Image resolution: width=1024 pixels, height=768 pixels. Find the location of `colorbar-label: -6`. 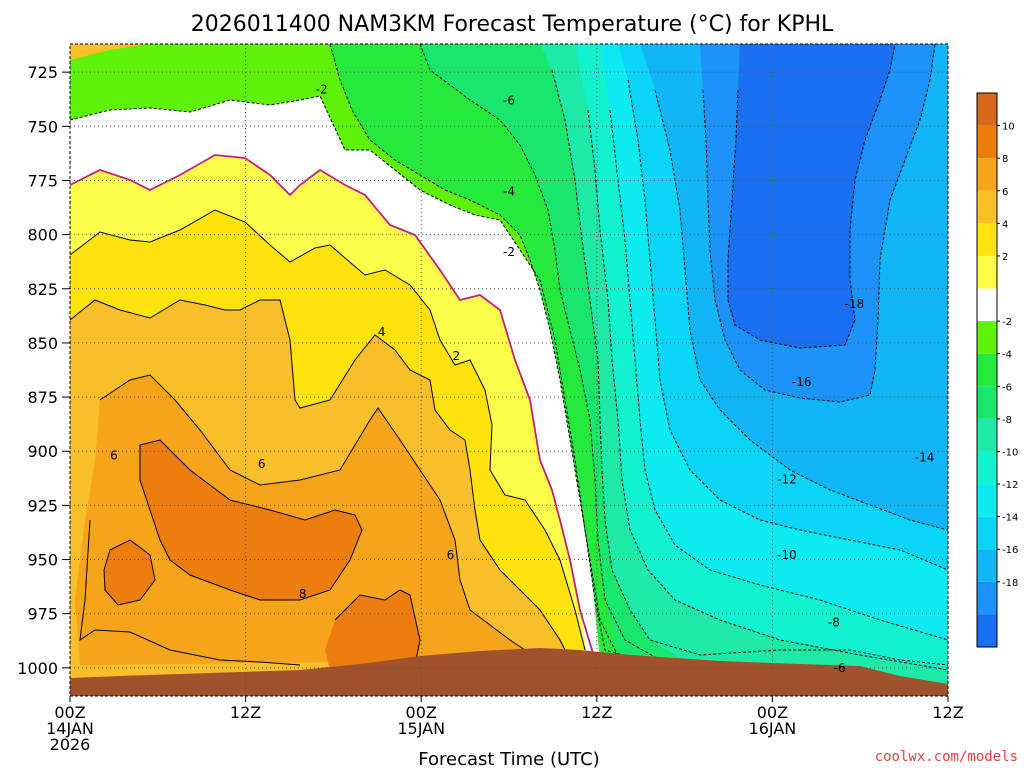

colorbar-label: -6 is located at coordinates (1007, 387).